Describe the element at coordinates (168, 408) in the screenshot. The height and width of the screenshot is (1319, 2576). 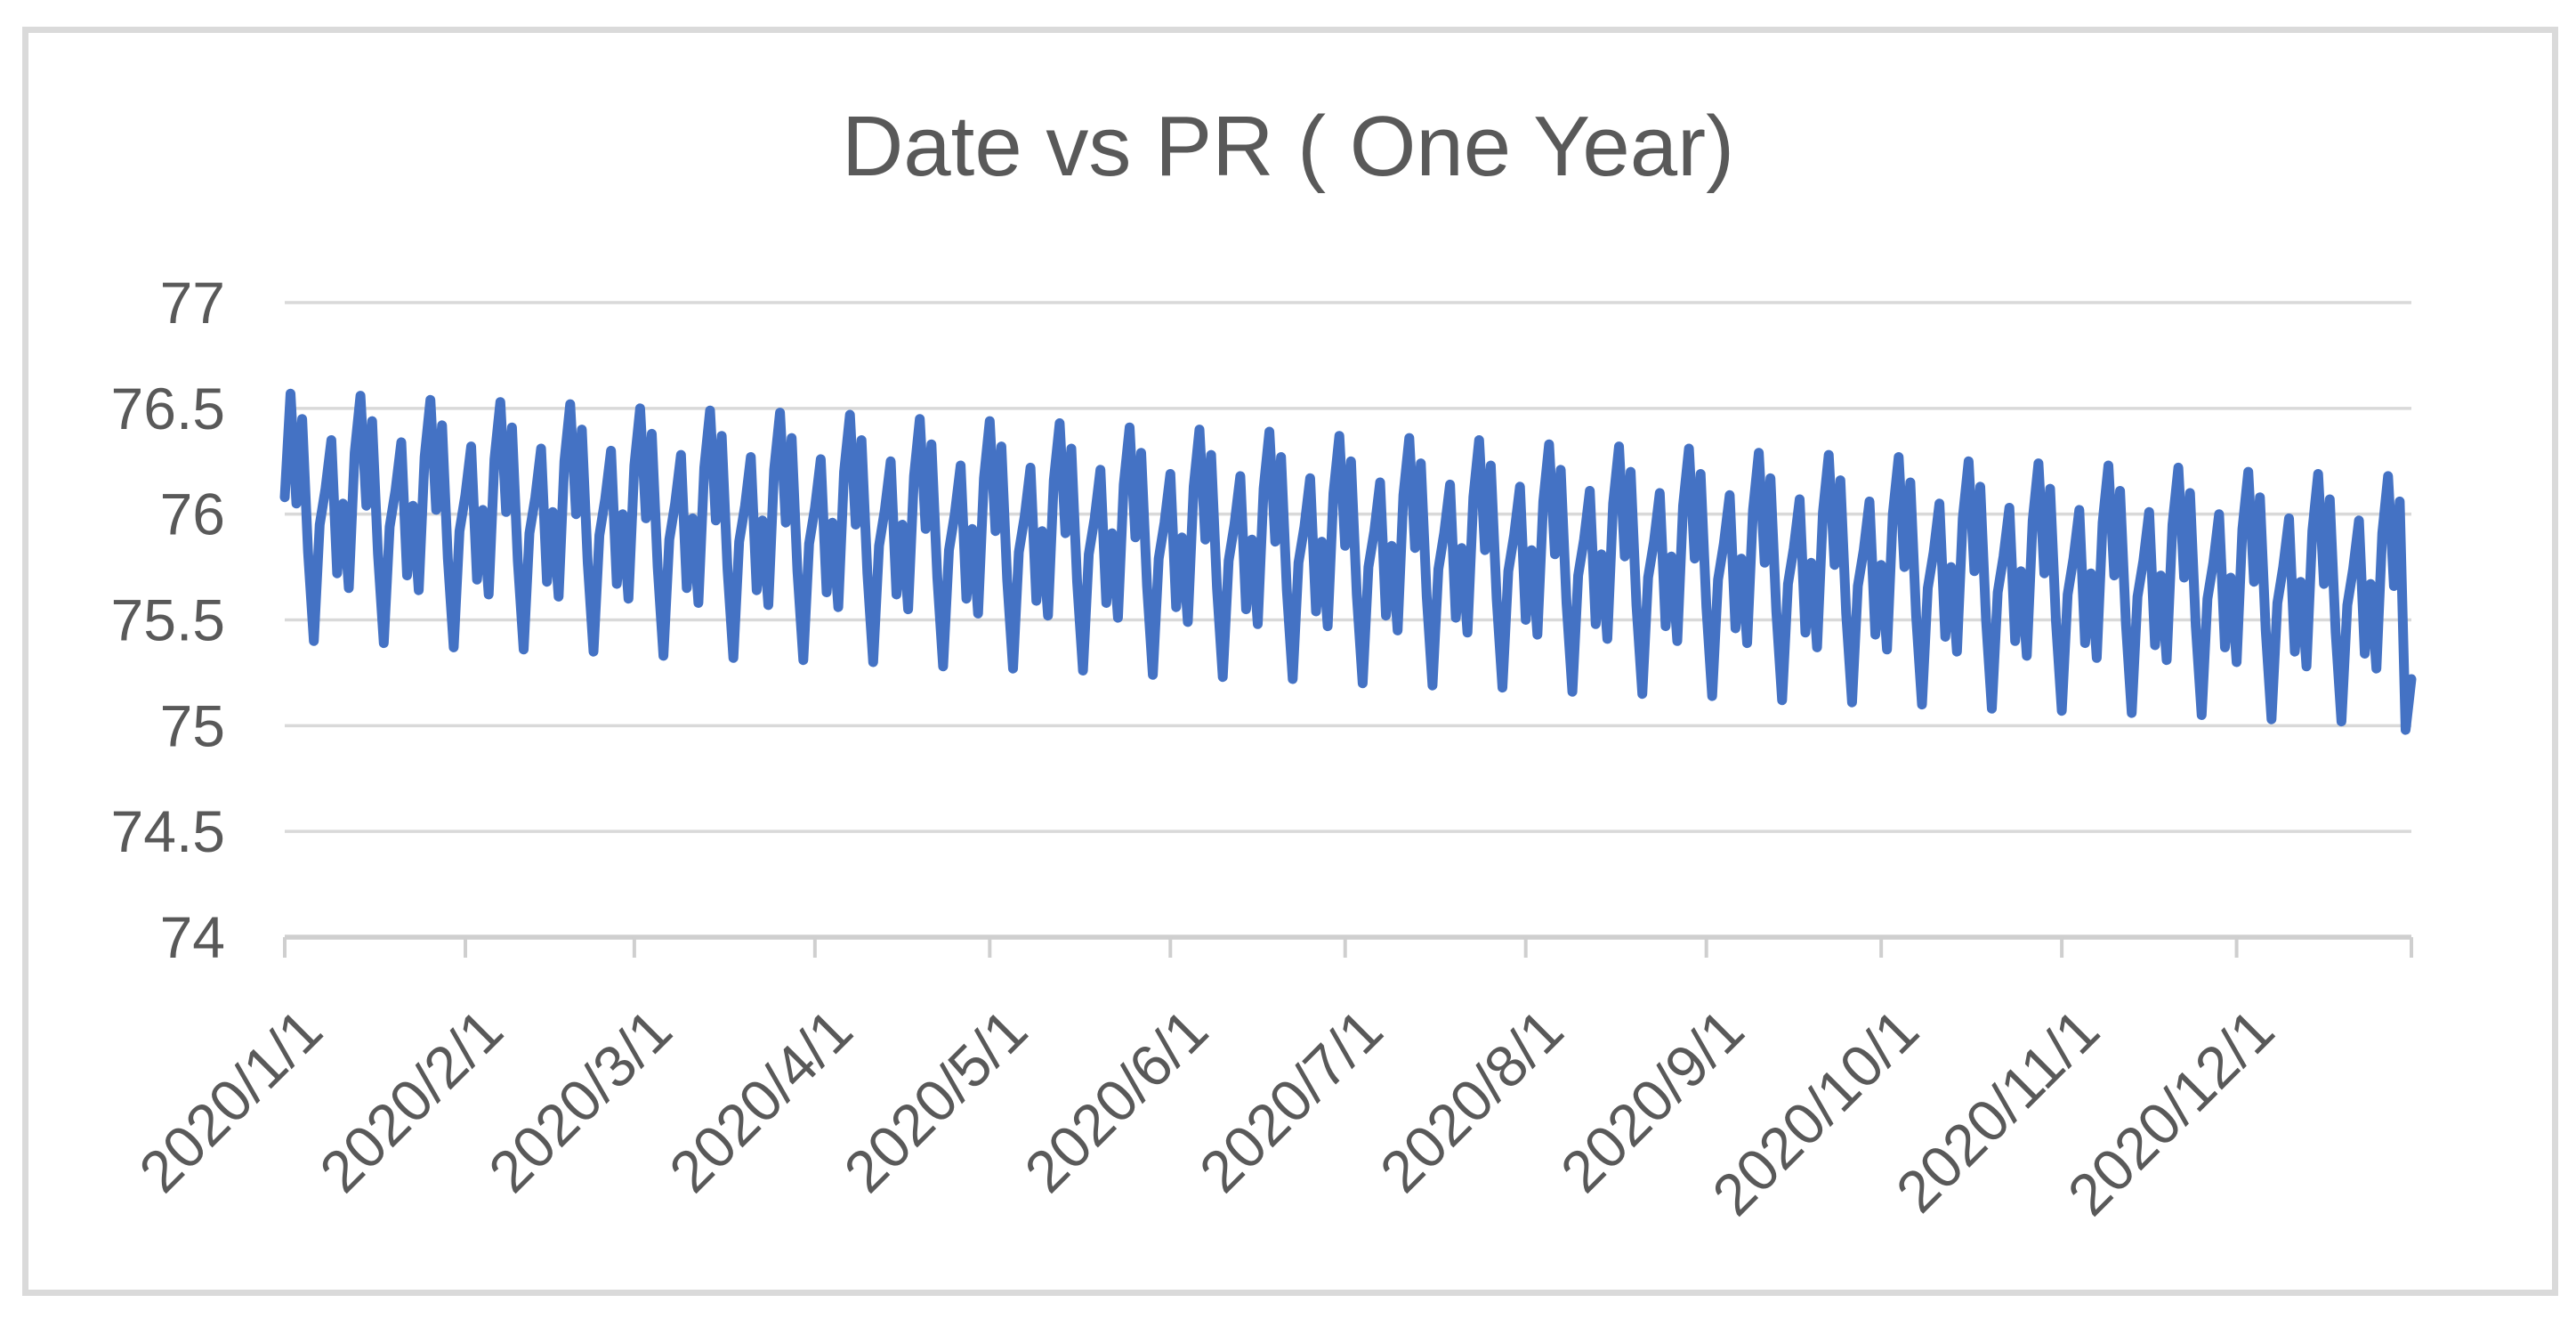
I see `y-tick-label: 76.5` at that location.